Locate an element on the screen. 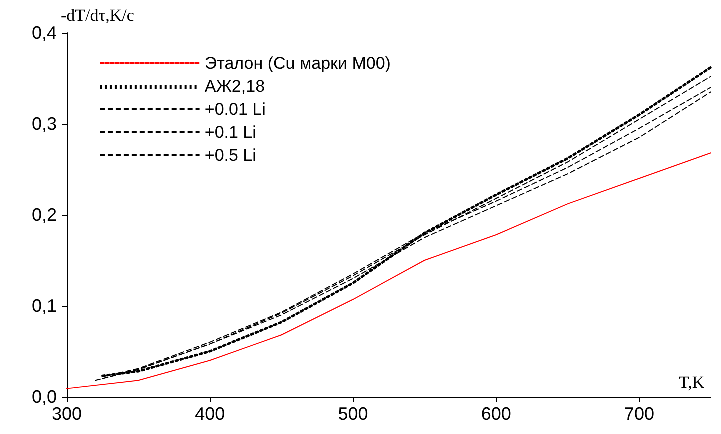  x-axis-title: T,K is located at coordinates (692, 382).